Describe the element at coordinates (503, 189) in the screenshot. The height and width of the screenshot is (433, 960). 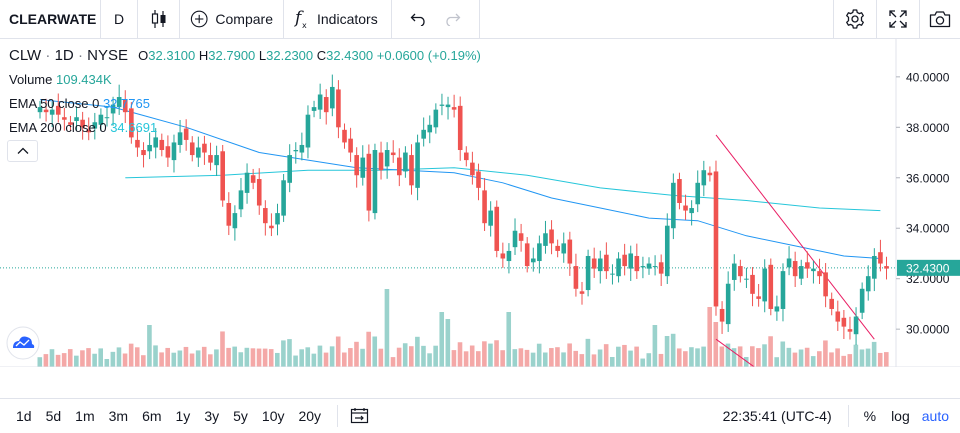
I see `ema200-line` at that location.